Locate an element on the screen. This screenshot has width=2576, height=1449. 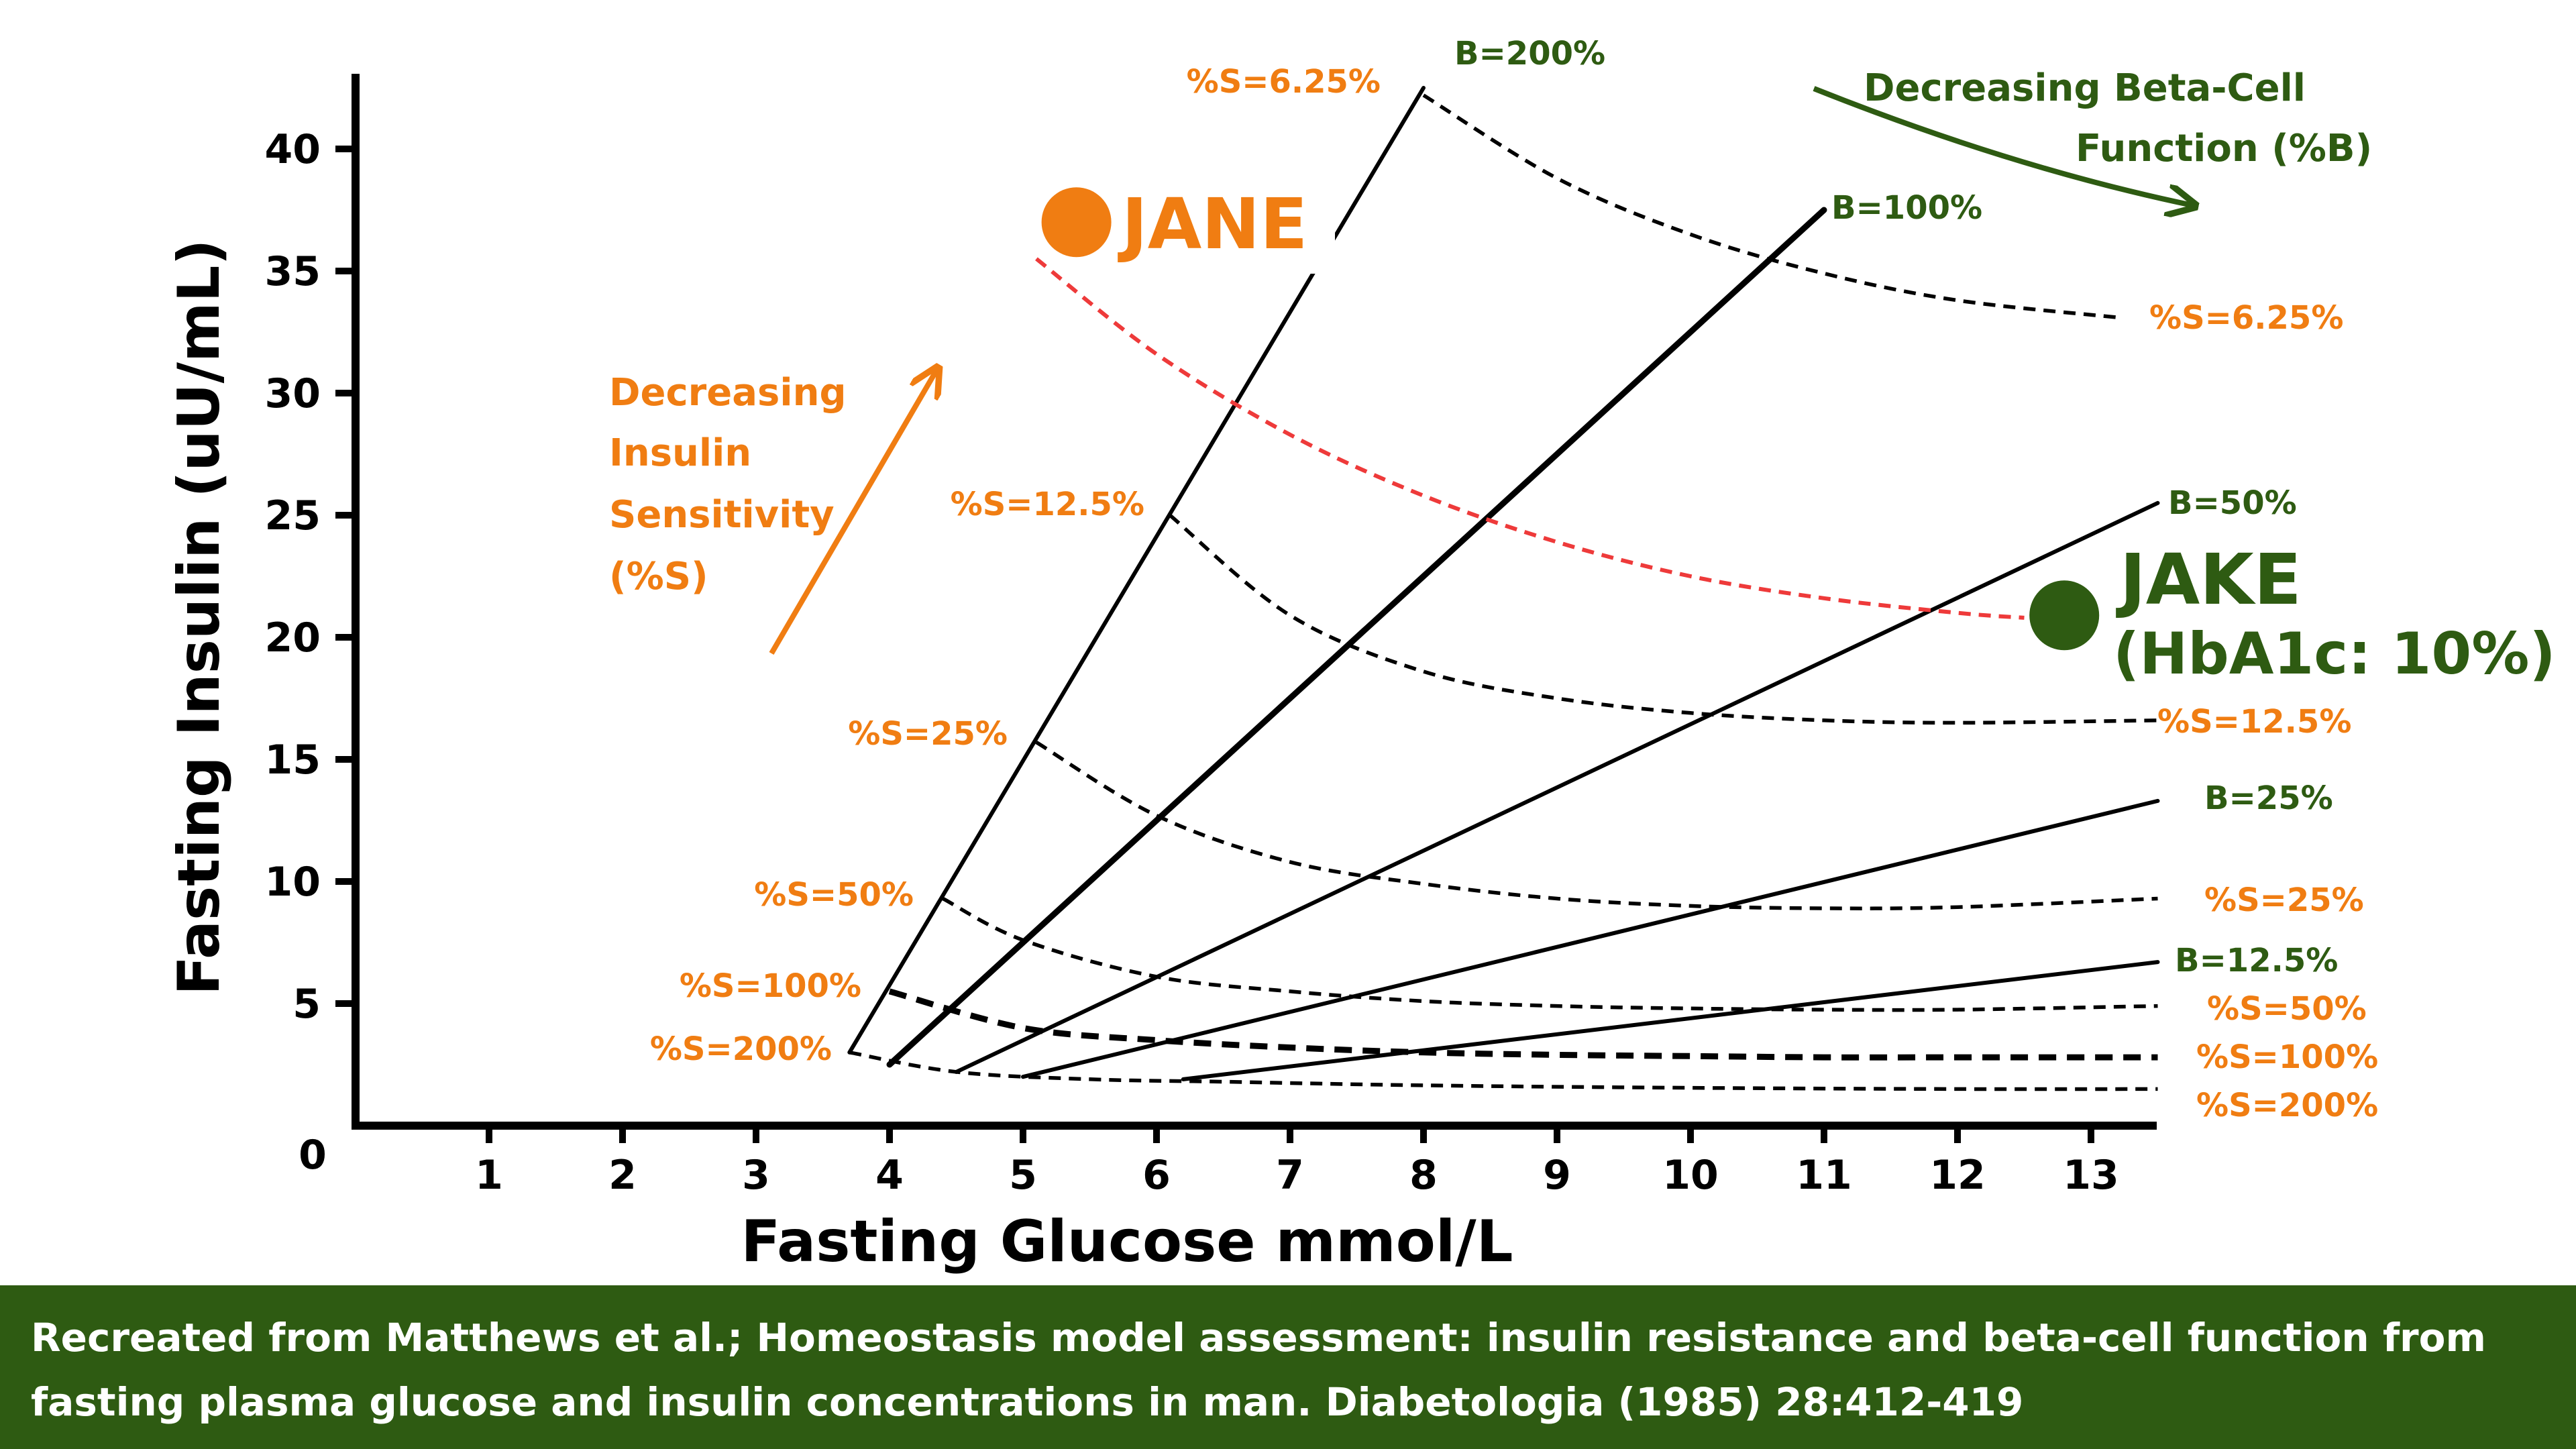
y-tick-label: 10 is located at coordinates (293, 882).